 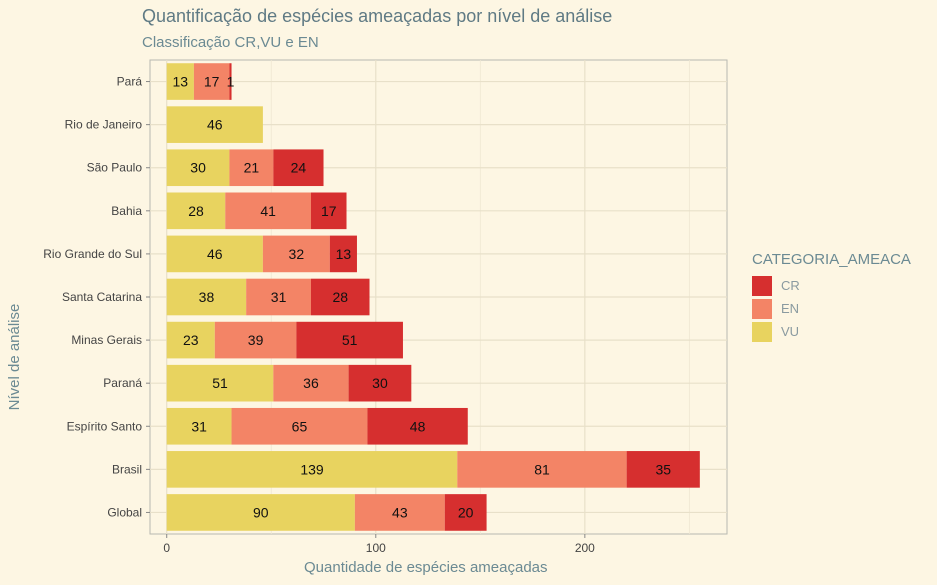 I want to click on data-label: 20, so click(x=466, y=512).